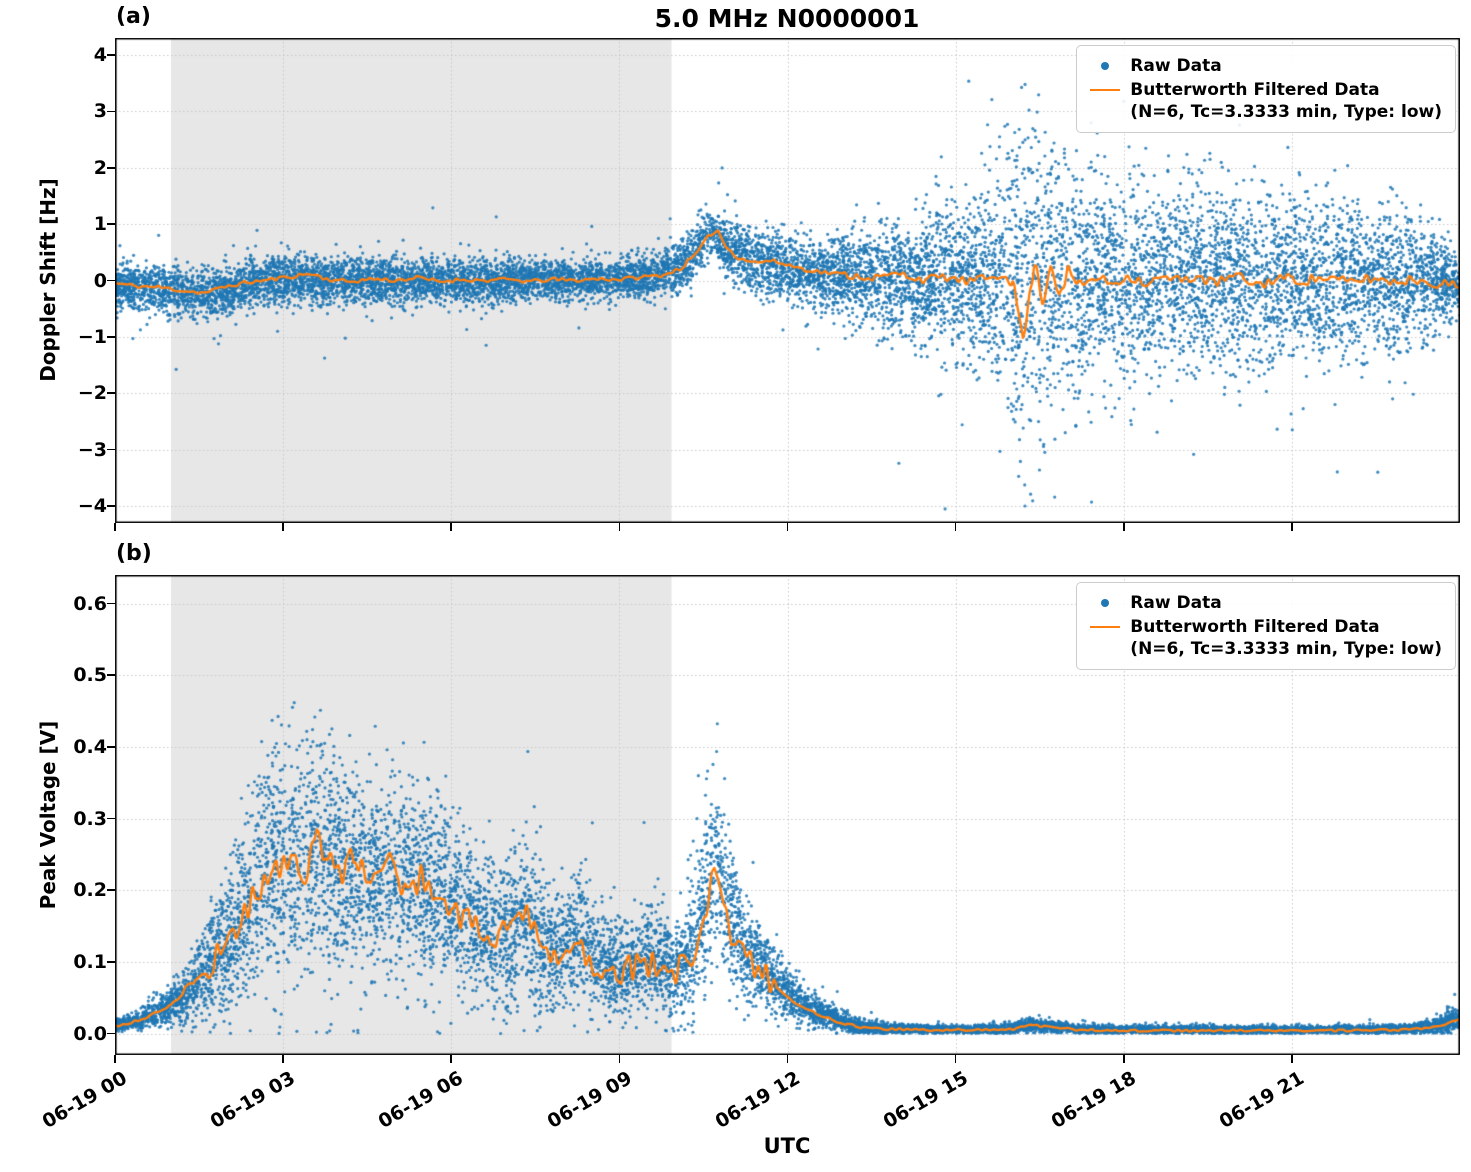 This screenshot has height=1172, width=1471. I want to click on x-axis-label: UTC, so click(787, 1146).